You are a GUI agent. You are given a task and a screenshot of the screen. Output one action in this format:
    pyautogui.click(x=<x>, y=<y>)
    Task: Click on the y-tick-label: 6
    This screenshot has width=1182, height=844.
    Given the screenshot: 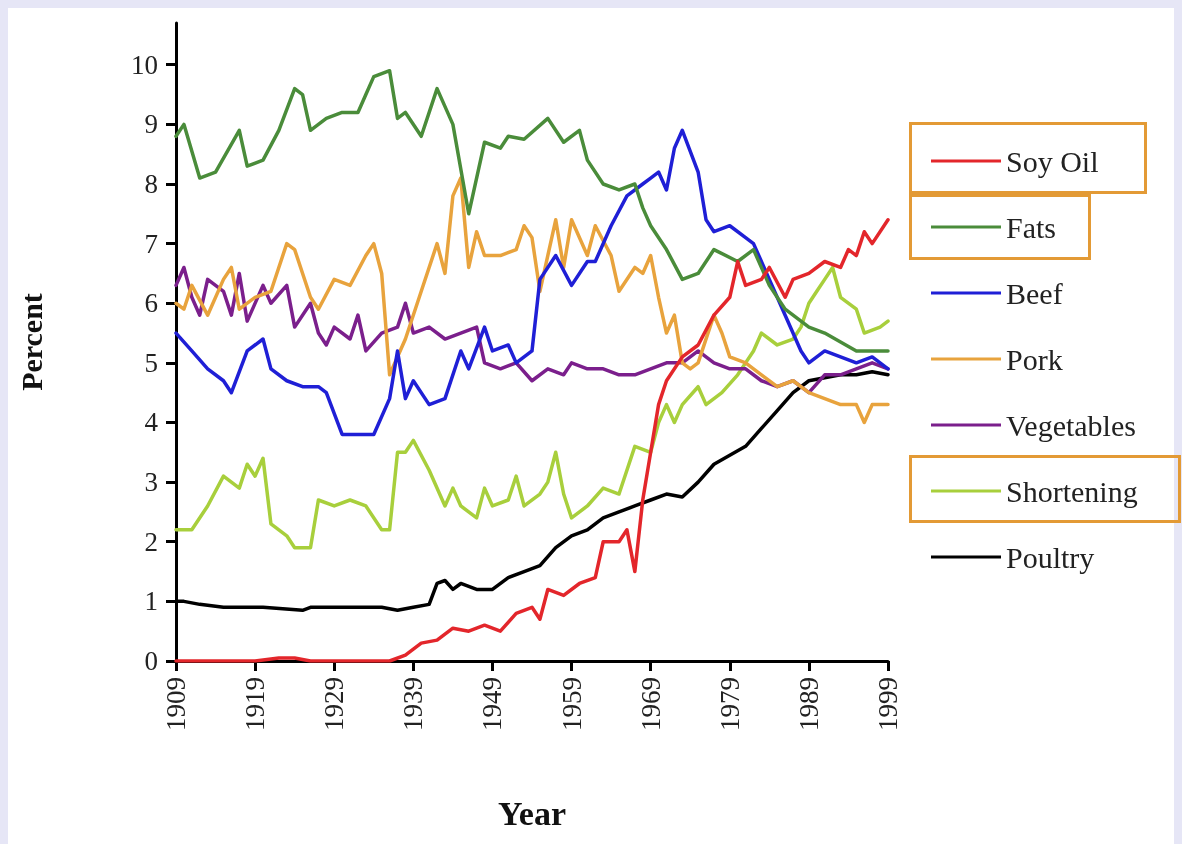 What is the action you would take?
    pyautogui.click(x=151, y=303)
    